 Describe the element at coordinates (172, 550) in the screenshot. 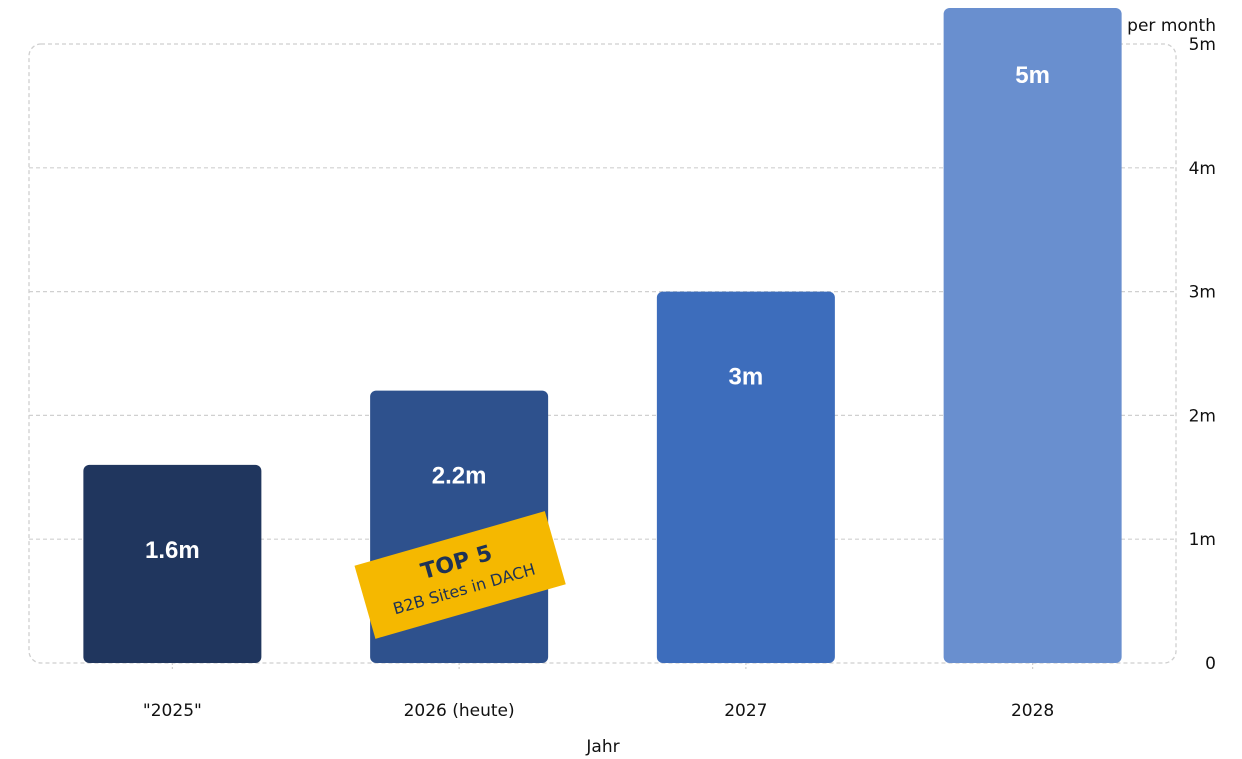

I see `bar-value-label: 1.6m` at that location.